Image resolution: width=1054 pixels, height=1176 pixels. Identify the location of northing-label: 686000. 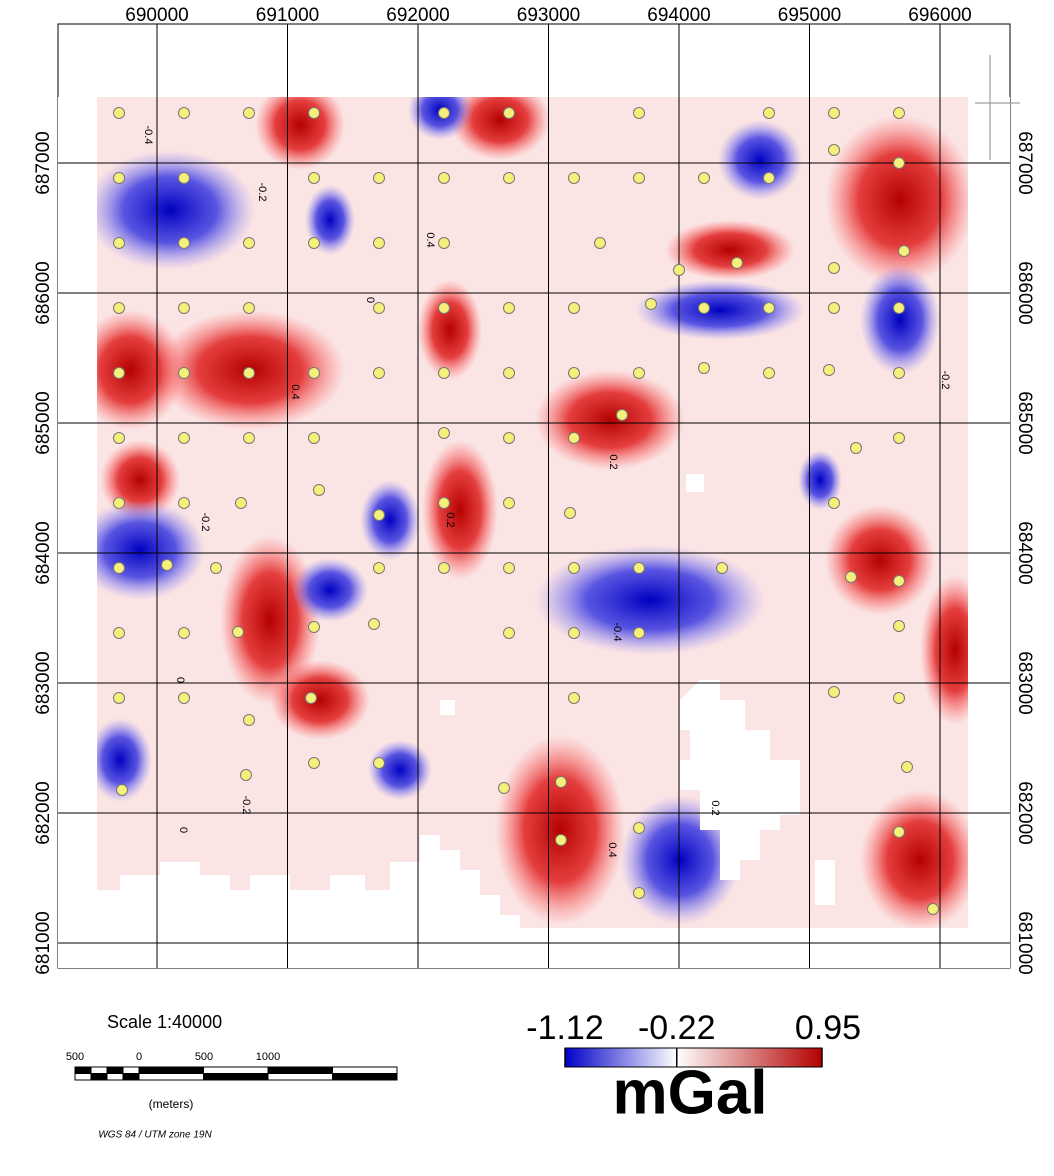
(1024, 292).